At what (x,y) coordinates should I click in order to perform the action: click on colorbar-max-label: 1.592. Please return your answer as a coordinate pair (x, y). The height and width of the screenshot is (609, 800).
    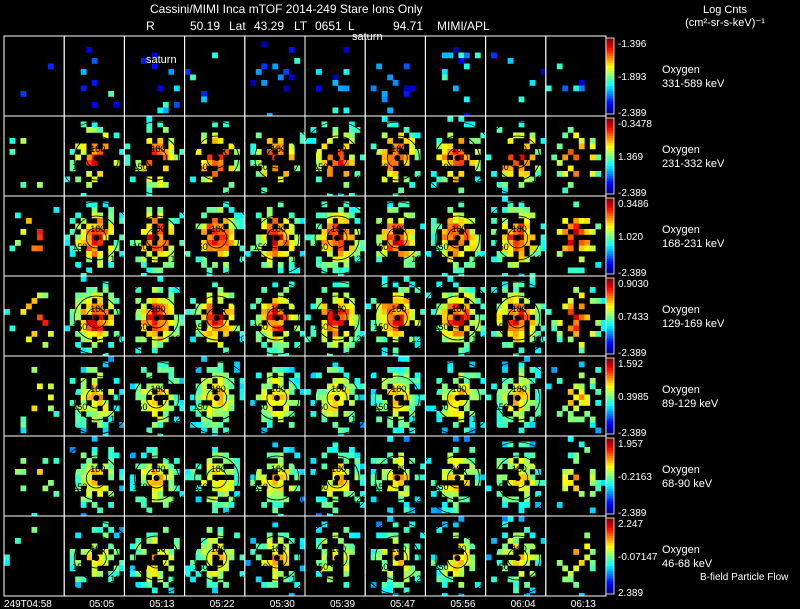
    Looking at the image, I should click on (630, 364).